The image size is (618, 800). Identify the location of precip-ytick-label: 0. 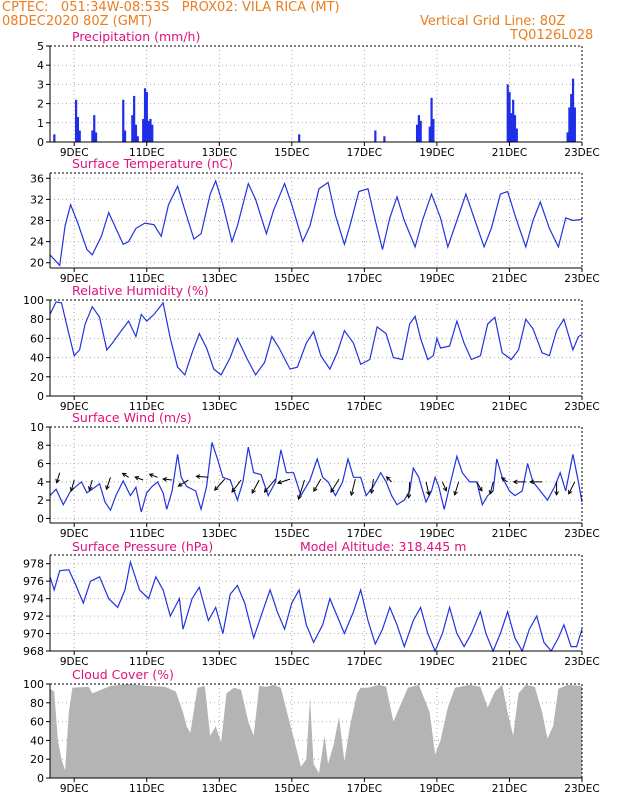
(40, 142).